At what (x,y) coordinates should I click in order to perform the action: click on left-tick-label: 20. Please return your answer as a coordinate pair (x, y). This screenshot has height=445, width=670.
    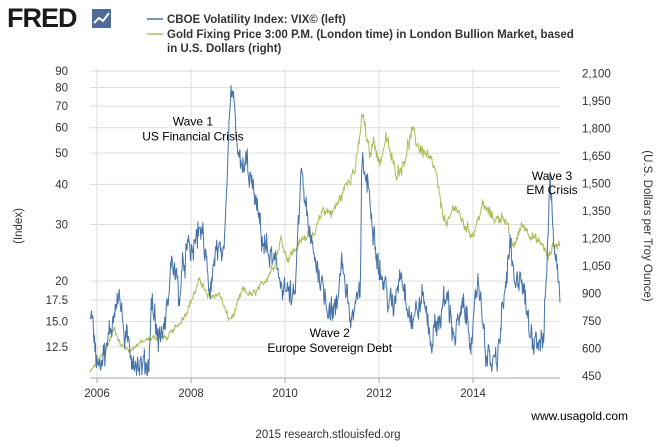
    Looking at the image, I should click on (61, 282).